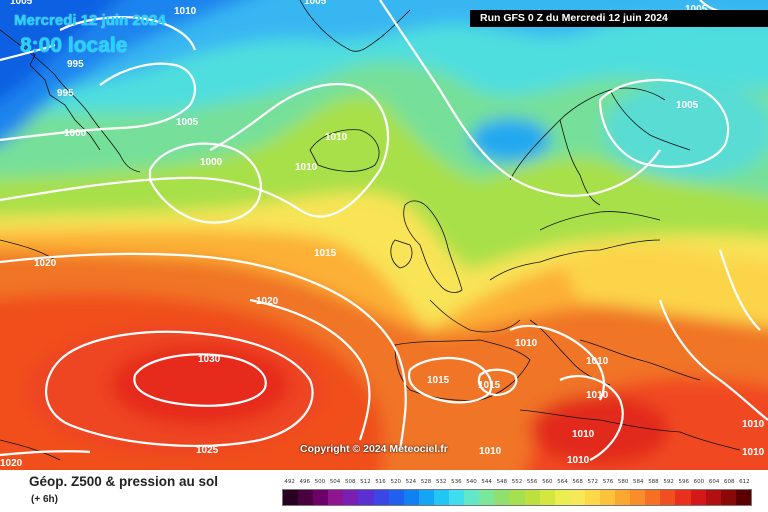  What do you see at coordinates (653, 482) in the screenshot?
I see `legend-label: 588` at bounding box center [653, 482].